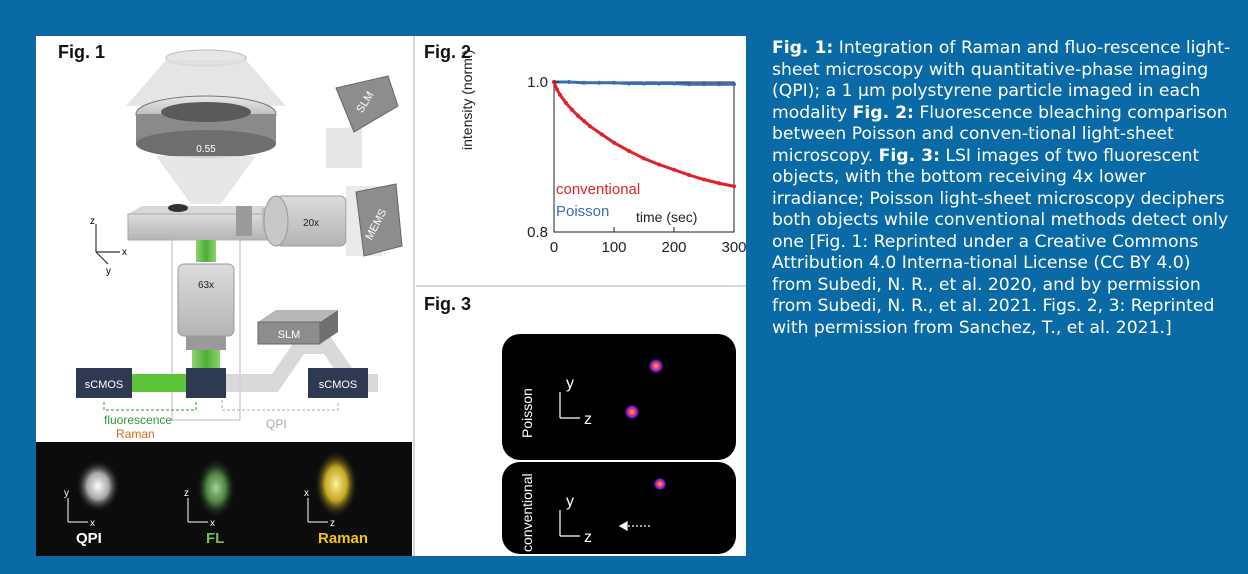  I want to click on x-tick-label: 200, so click(673, 247).